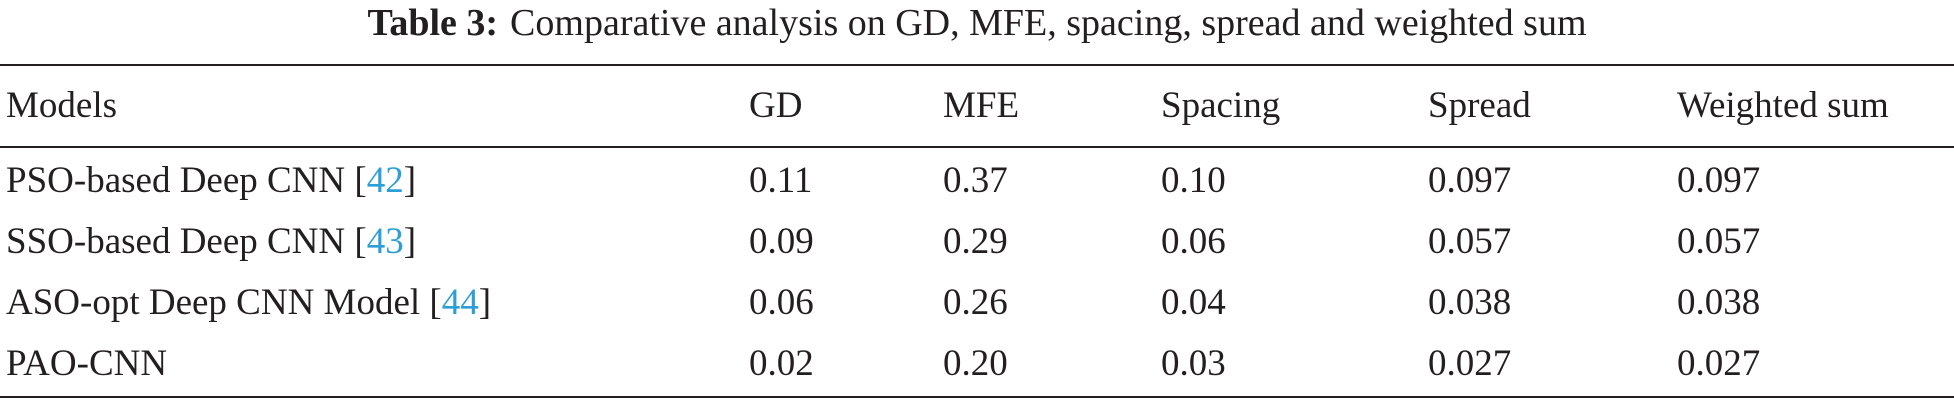 The image size is (1954, 404). I want to click on header-rule, so click(977, 147).